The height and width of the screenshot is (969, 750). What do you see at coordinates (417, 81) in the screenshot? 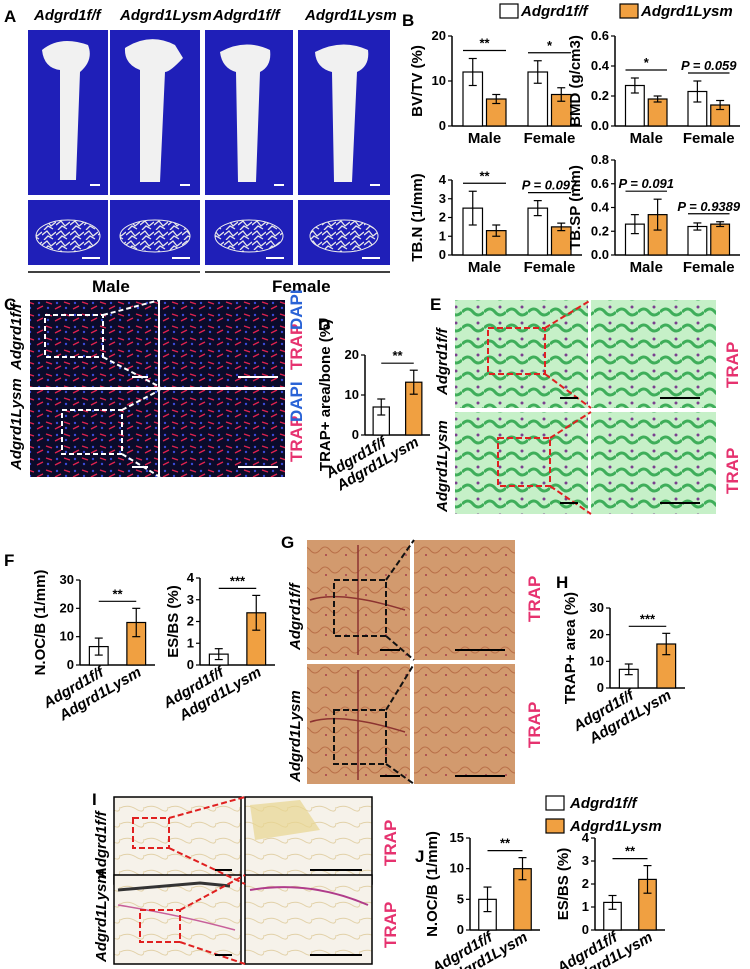
I see `y-axis-title: BV/TV (%)` at bounding box center [417, 81].